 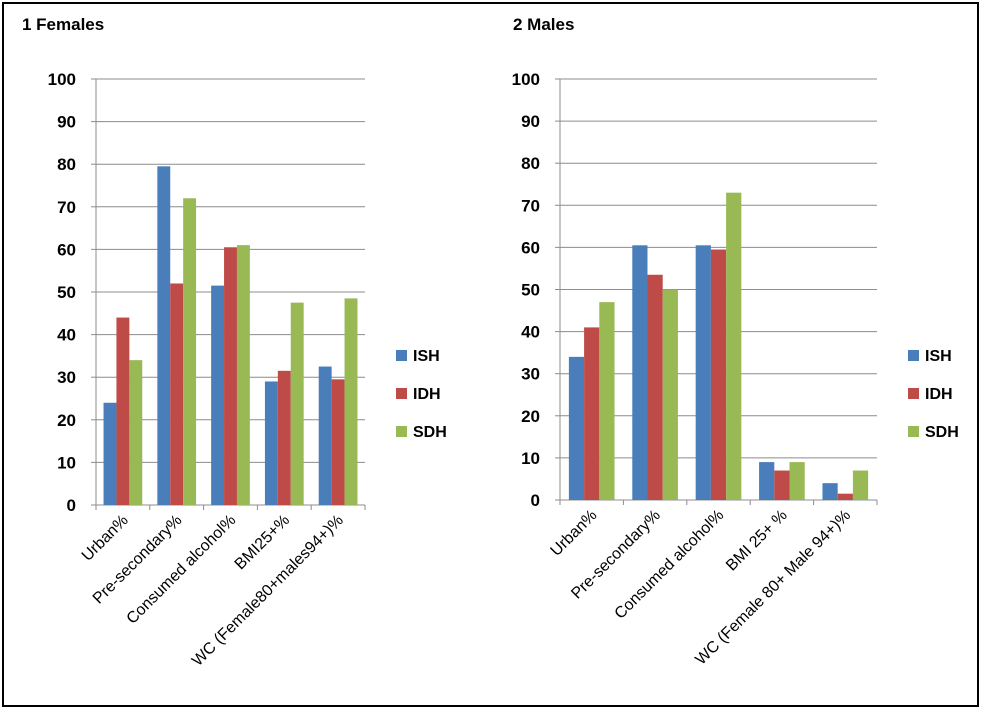 I want to click on x-tick-label: BMI 25+ %, so click(x=757, y=541).